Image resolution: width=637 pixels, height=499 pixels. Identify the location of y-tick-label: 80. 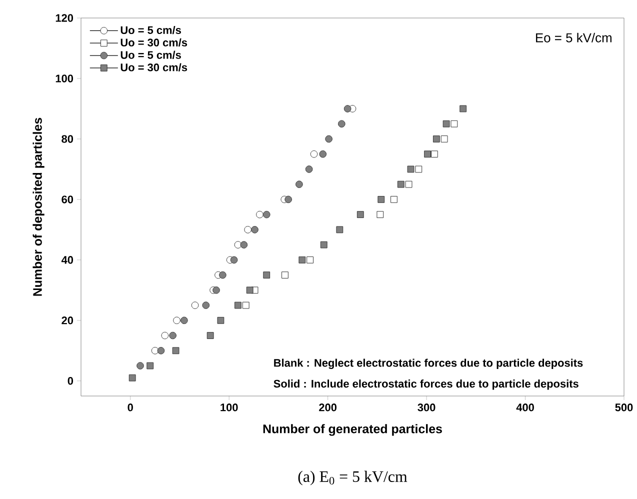
(68, 139).